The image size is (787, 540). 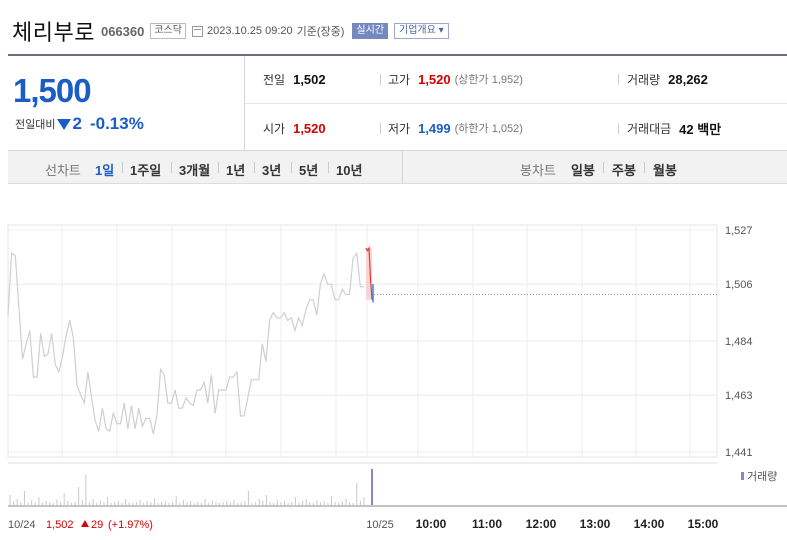 What do you see at coordinates (397, 484) in the screenshot?
I see `volume-chart: 거래량` at bounding box center [397, 484].